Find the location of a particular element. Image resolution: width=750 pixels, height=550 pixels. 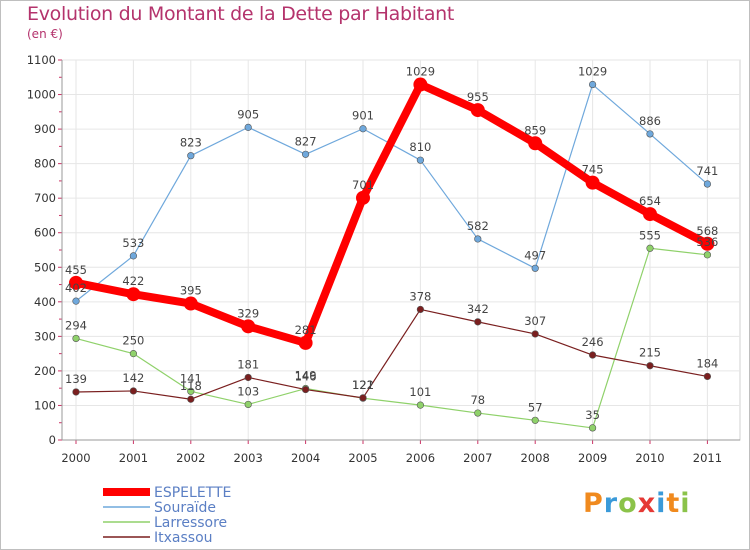

data-label: 118 is located at coordinates (191, 386).